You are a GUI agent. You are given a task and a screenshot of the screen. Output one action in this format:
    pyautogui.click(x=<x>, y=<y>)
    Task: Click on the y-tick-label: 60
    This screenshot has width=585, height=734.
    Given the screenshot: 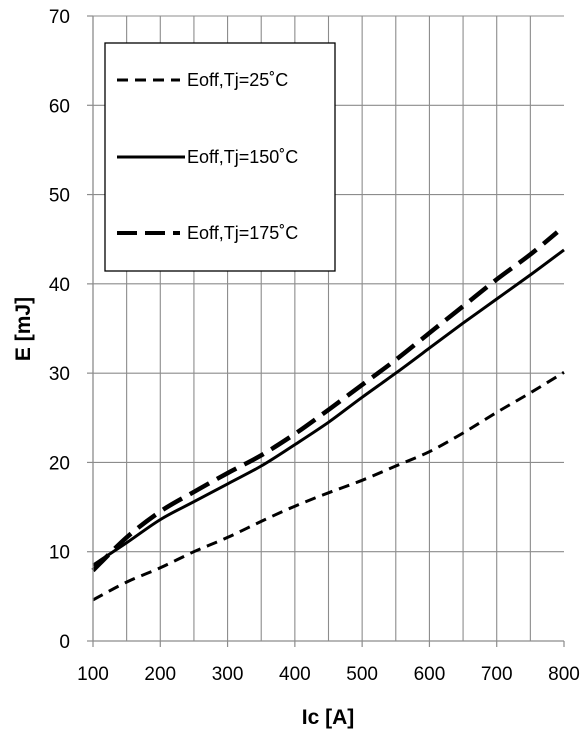 What is the action you would take?
    pyautogui.click(x=59, y=106)
    